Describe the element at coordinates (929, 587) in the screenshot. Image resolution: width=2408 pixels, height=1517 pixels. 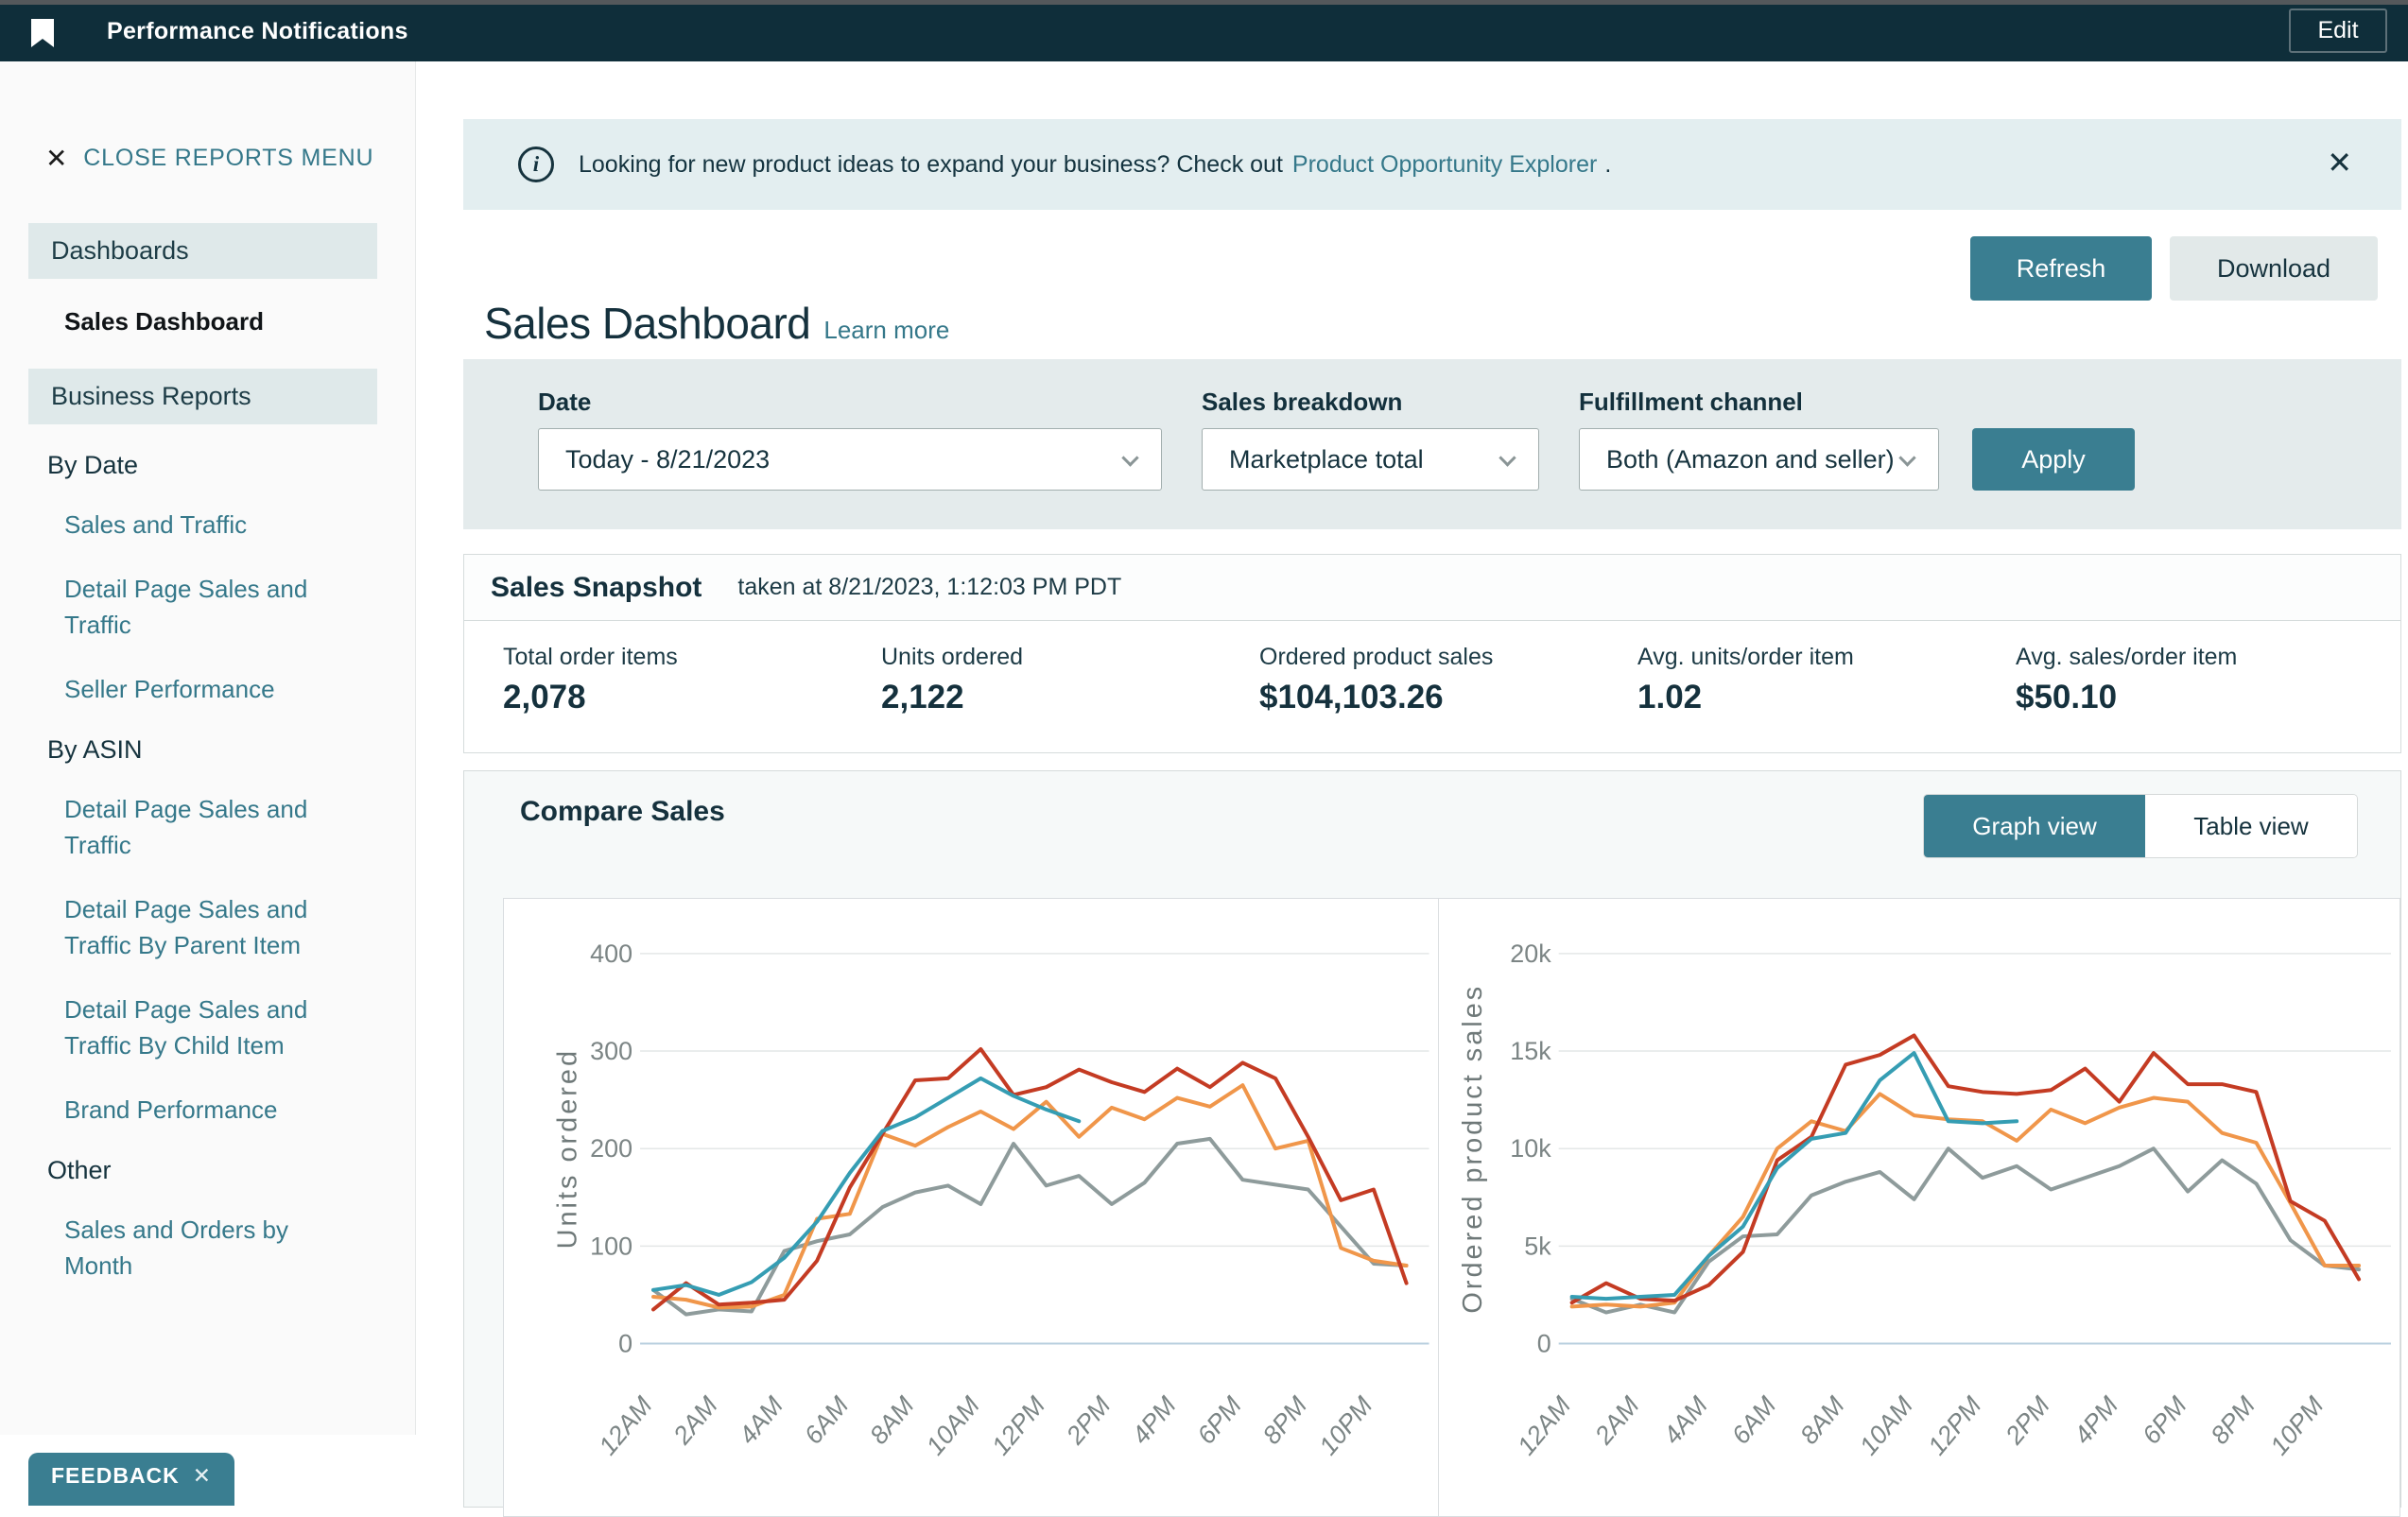
I see `snapshot-timestamp: taken at 8/21/2023, 1:12:03 PM PDT` at that location.